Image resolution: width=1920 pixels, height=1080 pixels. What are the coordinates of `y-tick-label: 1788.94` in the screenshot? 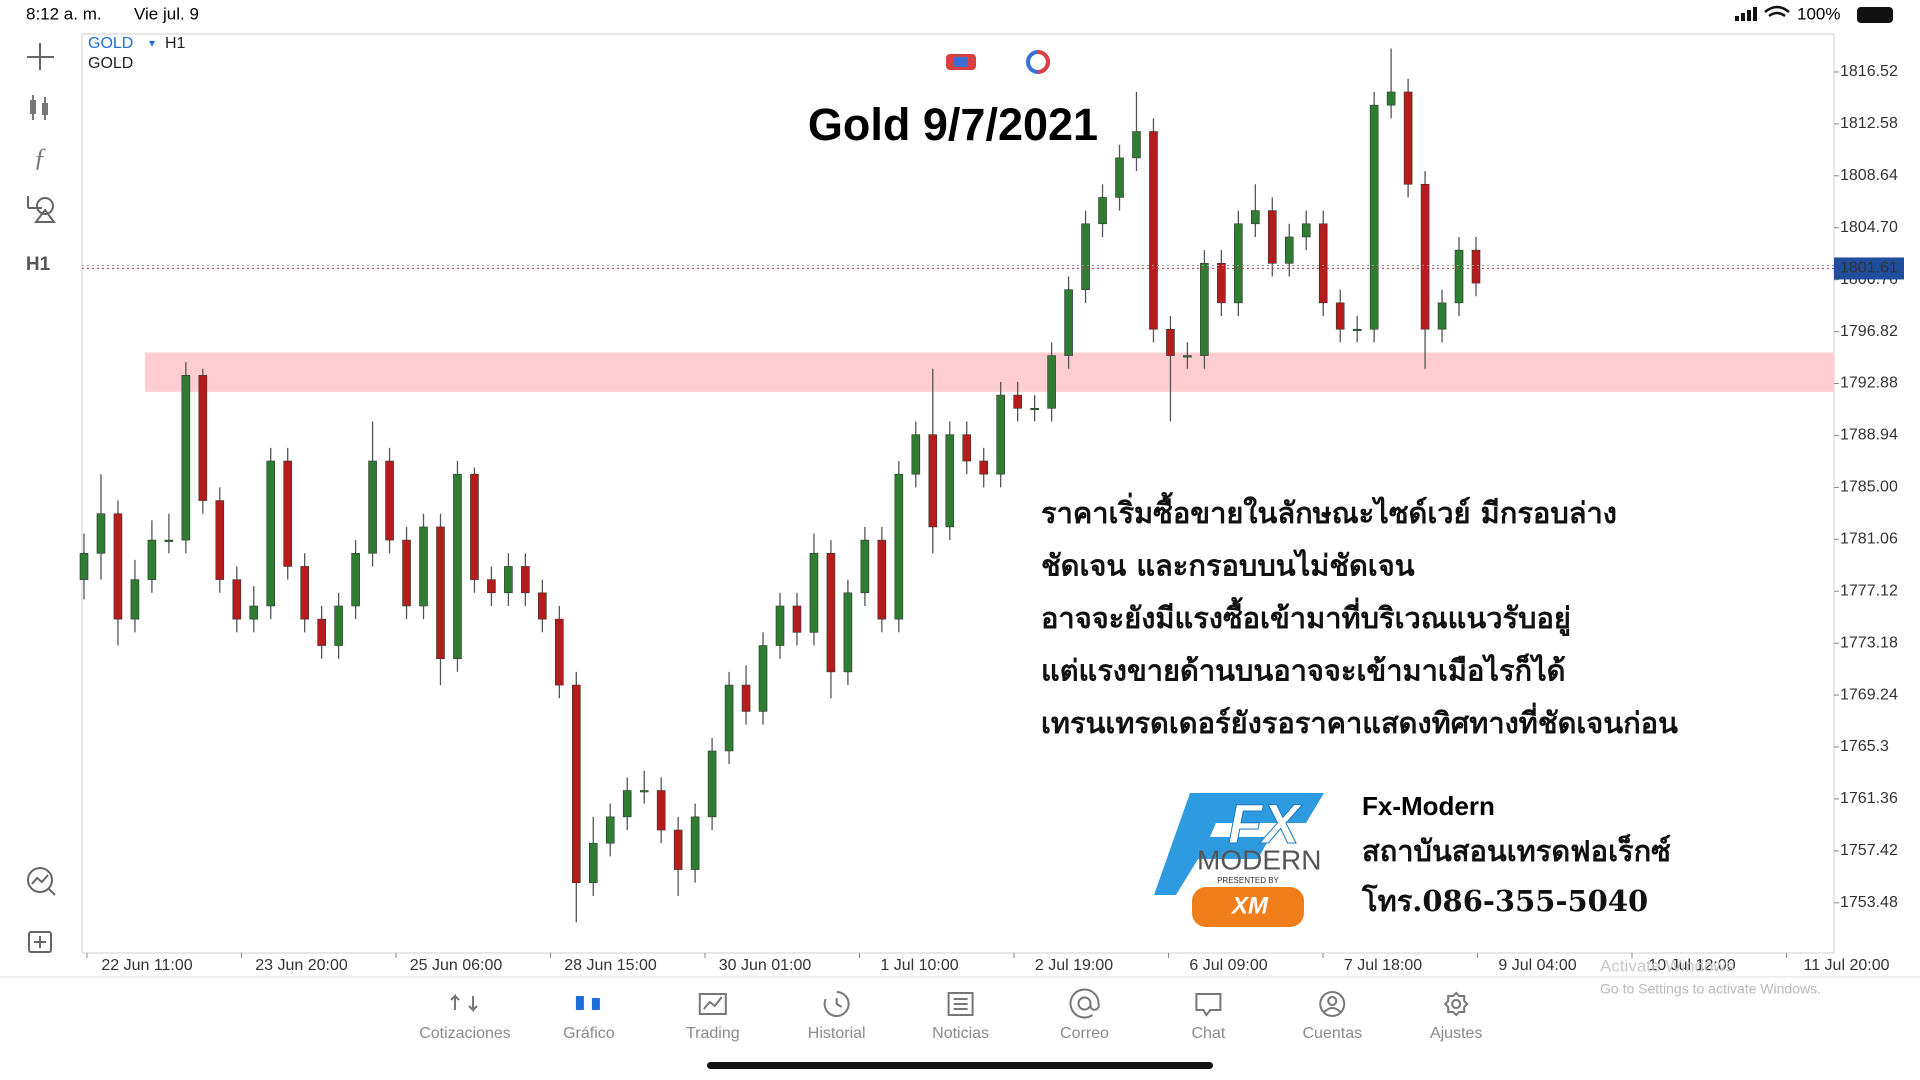 It's located at (1869, 435).